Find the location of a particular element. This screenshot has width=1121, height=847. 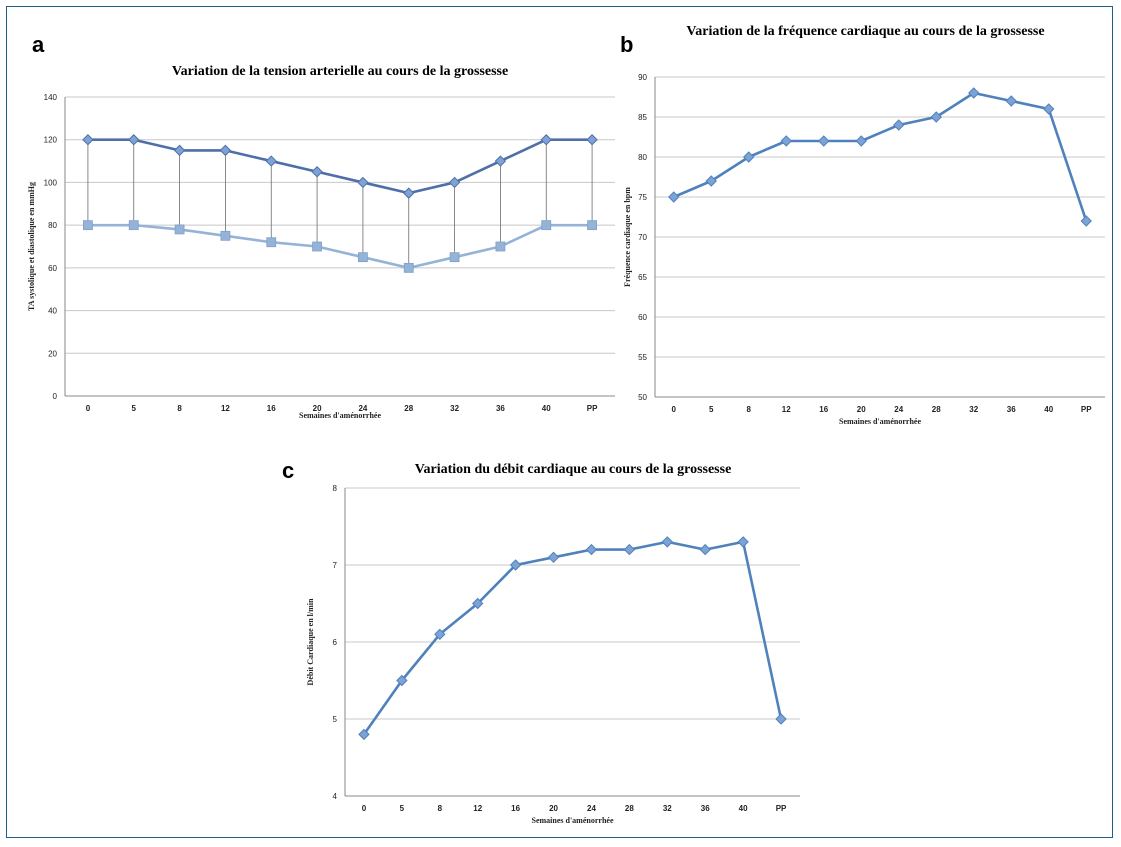

x-tick-label-a-3: 12 is located at coordinates (225, 408).